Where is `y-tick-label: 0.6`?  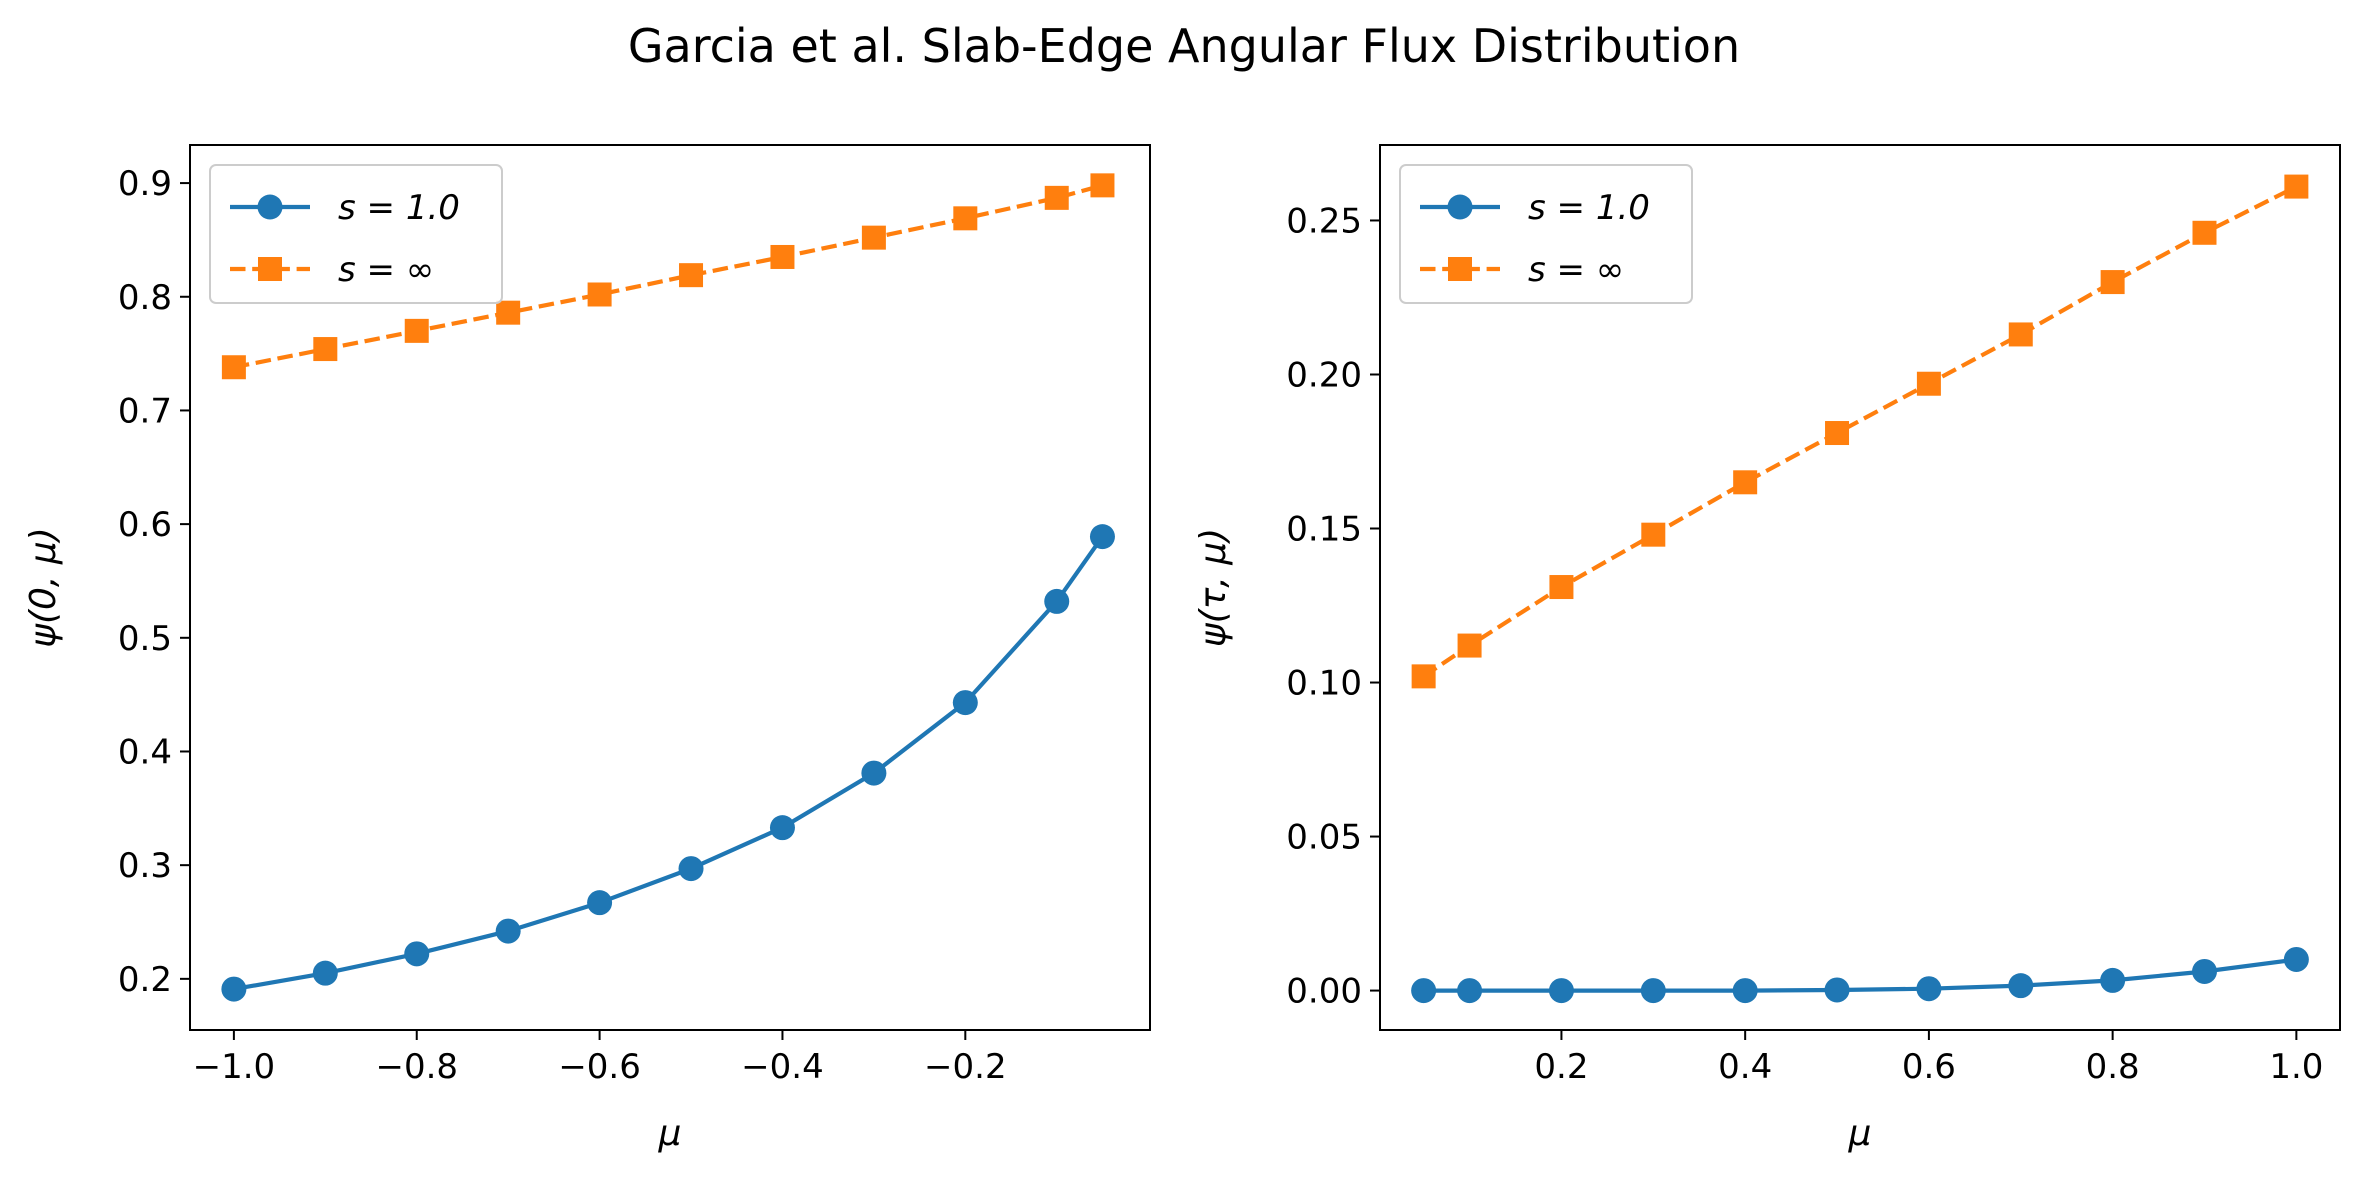
y-tick-label: 0.6 is located at coordinates (145, 525).